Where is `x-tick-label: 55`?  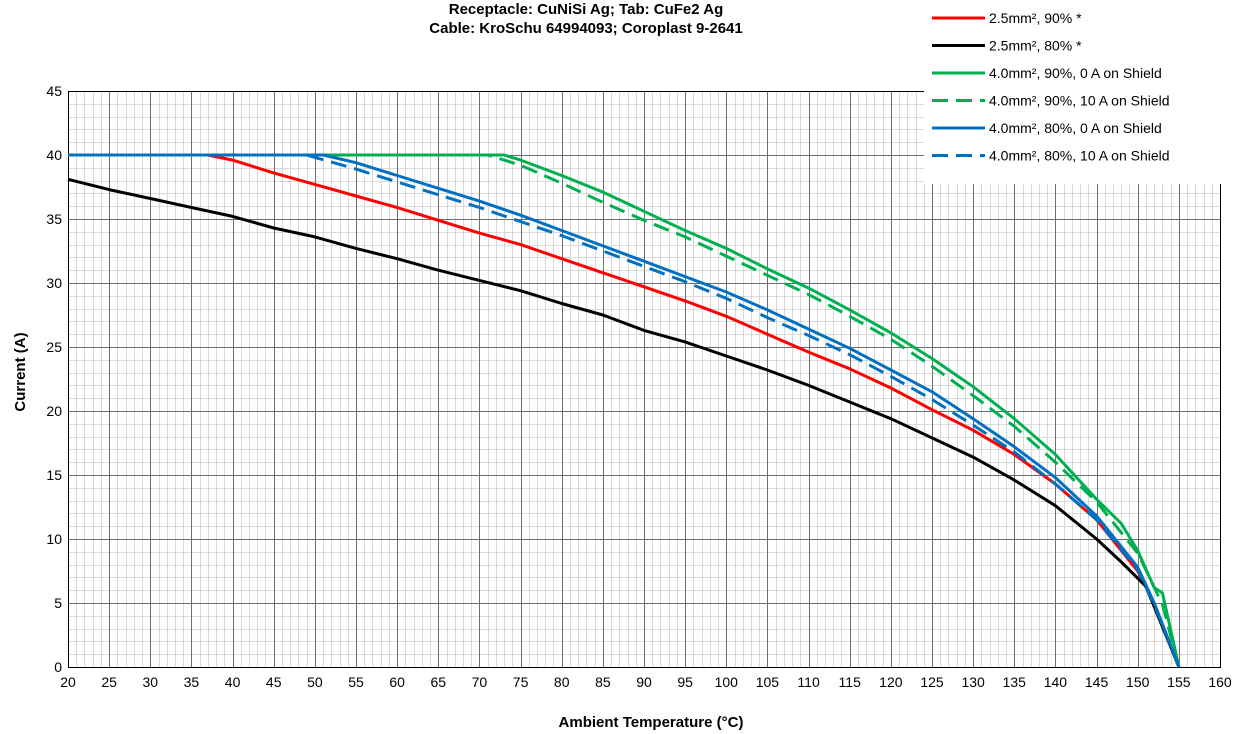 x-tick-label: 55 is located at coordinates (356, 682).